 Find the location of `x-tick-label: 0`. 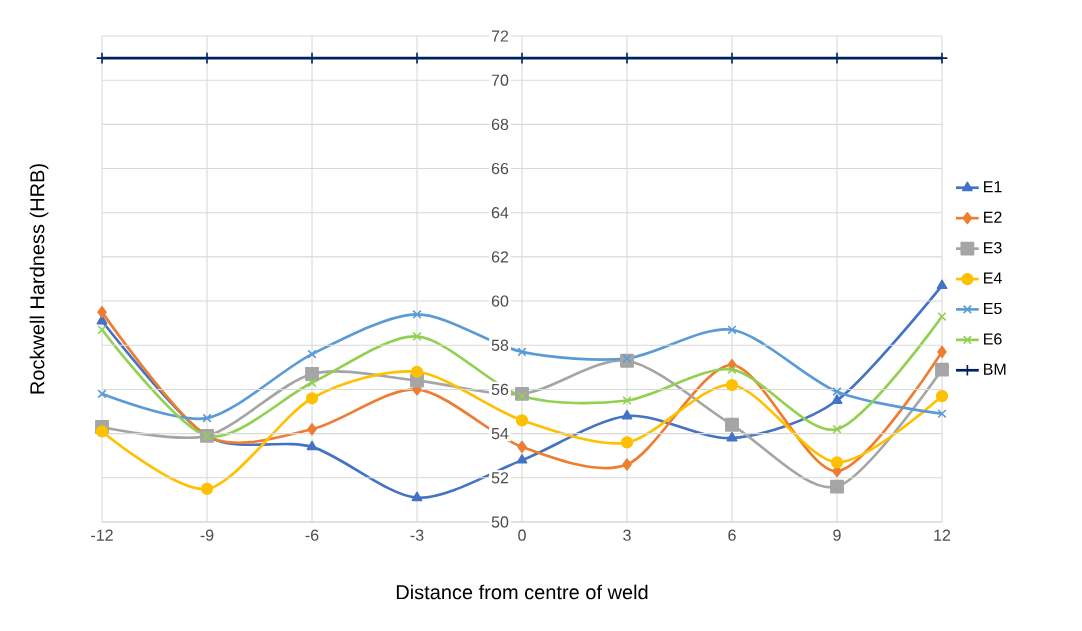

x-tick-label: 0 is located at coordinates (522, 535).